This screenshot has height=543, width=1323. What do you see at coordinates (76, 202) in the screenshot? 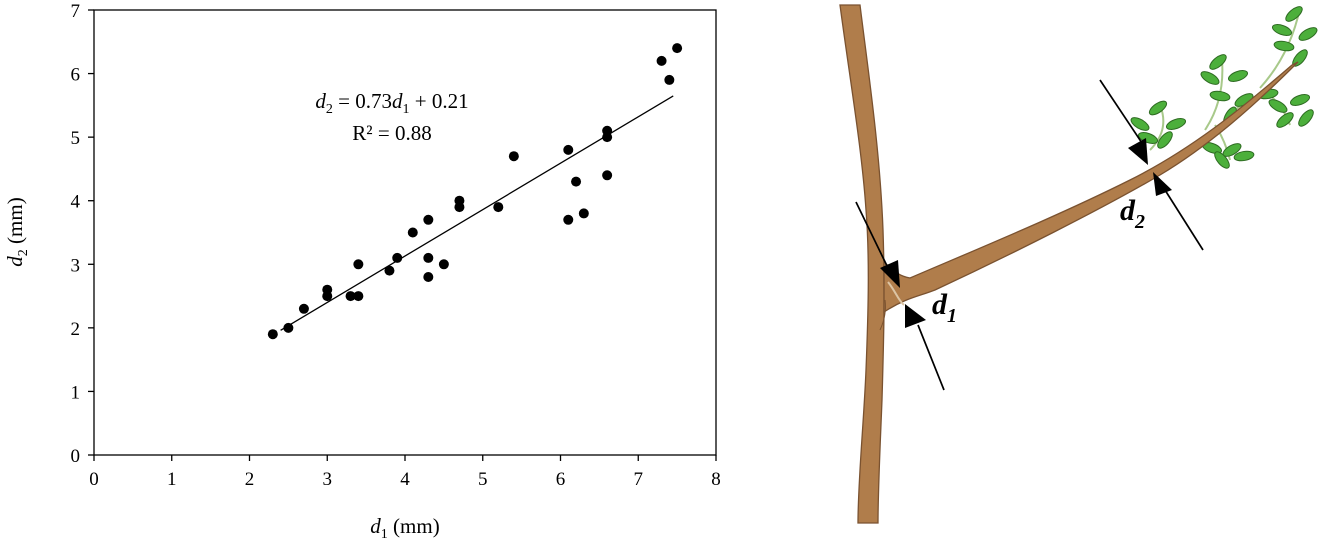
I see `y-tick-label: 4` at bounding box center [76, 202].